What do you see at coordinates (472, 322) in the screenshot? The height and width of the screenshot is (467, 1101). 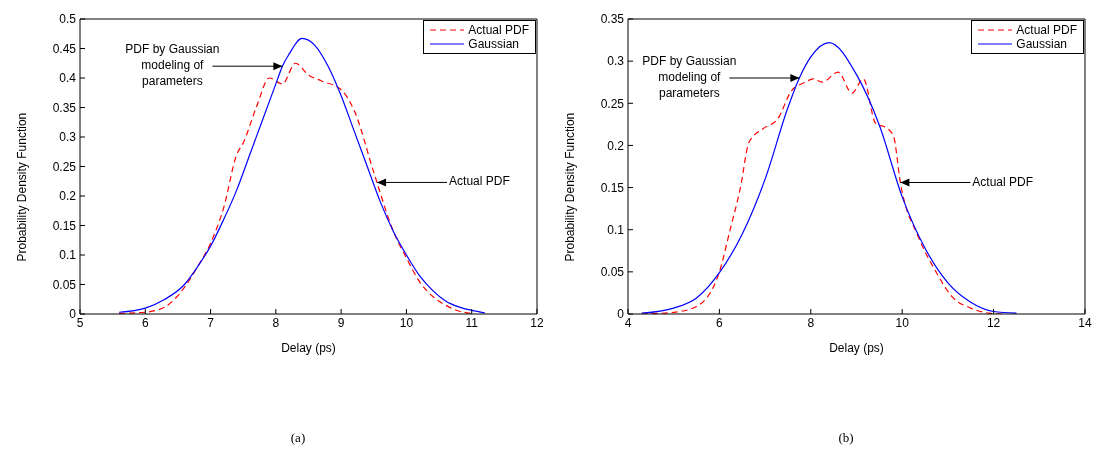 I see `x-tick-label: 11` at bounding box center [472, 322].